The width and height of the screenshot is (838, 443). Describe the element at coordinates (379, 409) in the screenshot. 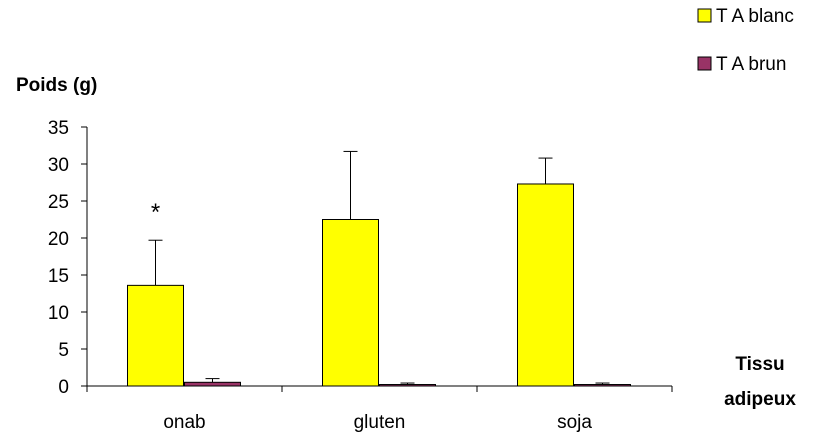

I see `x-axis: onab gluten soja` at that location.